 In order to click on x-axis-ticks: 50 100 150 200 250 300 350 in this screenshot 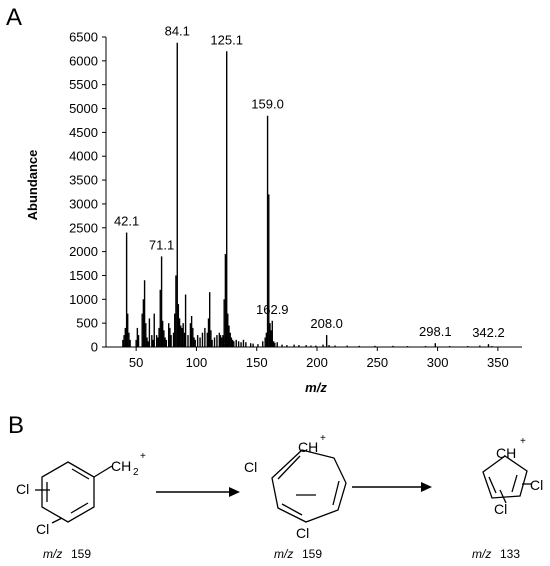, I will do `click(319, 358)`.